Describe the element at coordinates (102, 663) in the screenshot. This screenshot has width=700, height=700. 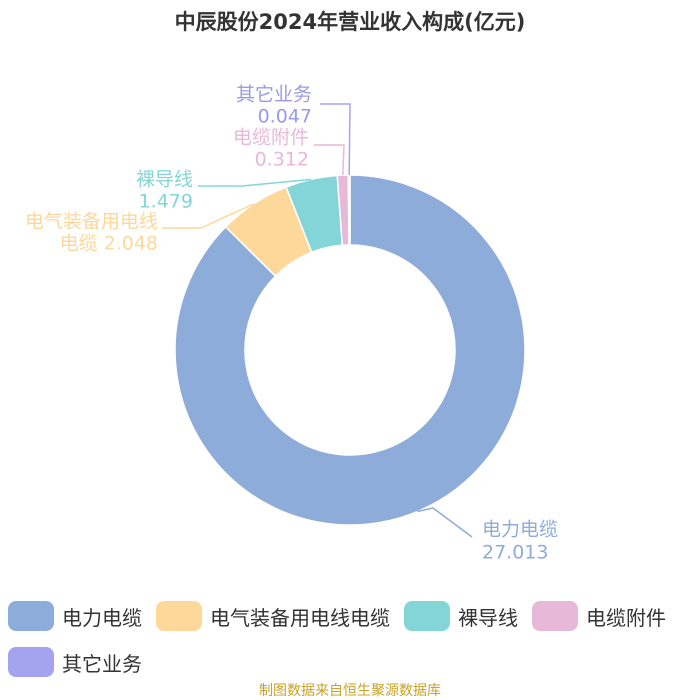
I see `legend-label-4: 其它业务` at that location.